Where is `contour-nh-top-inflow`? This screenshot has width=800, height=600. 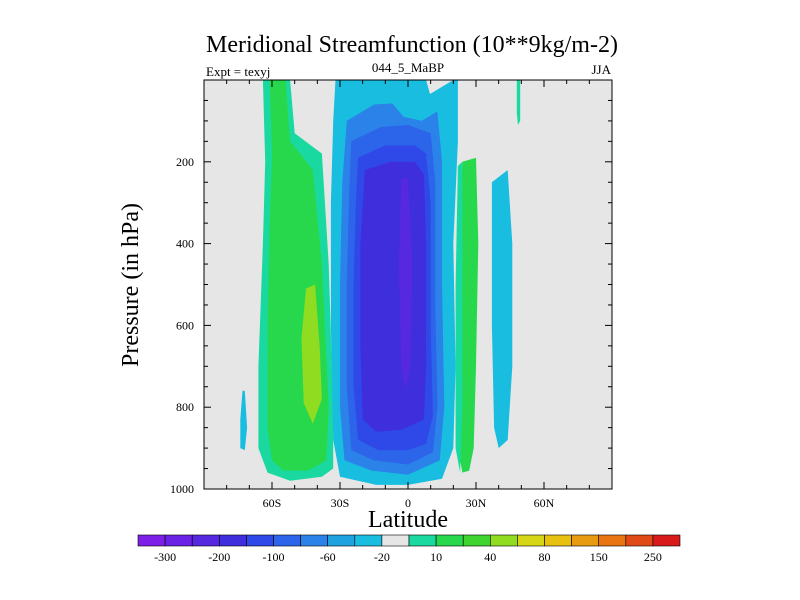 contour-nh-top-inflow is located at coordinates (412, 100).